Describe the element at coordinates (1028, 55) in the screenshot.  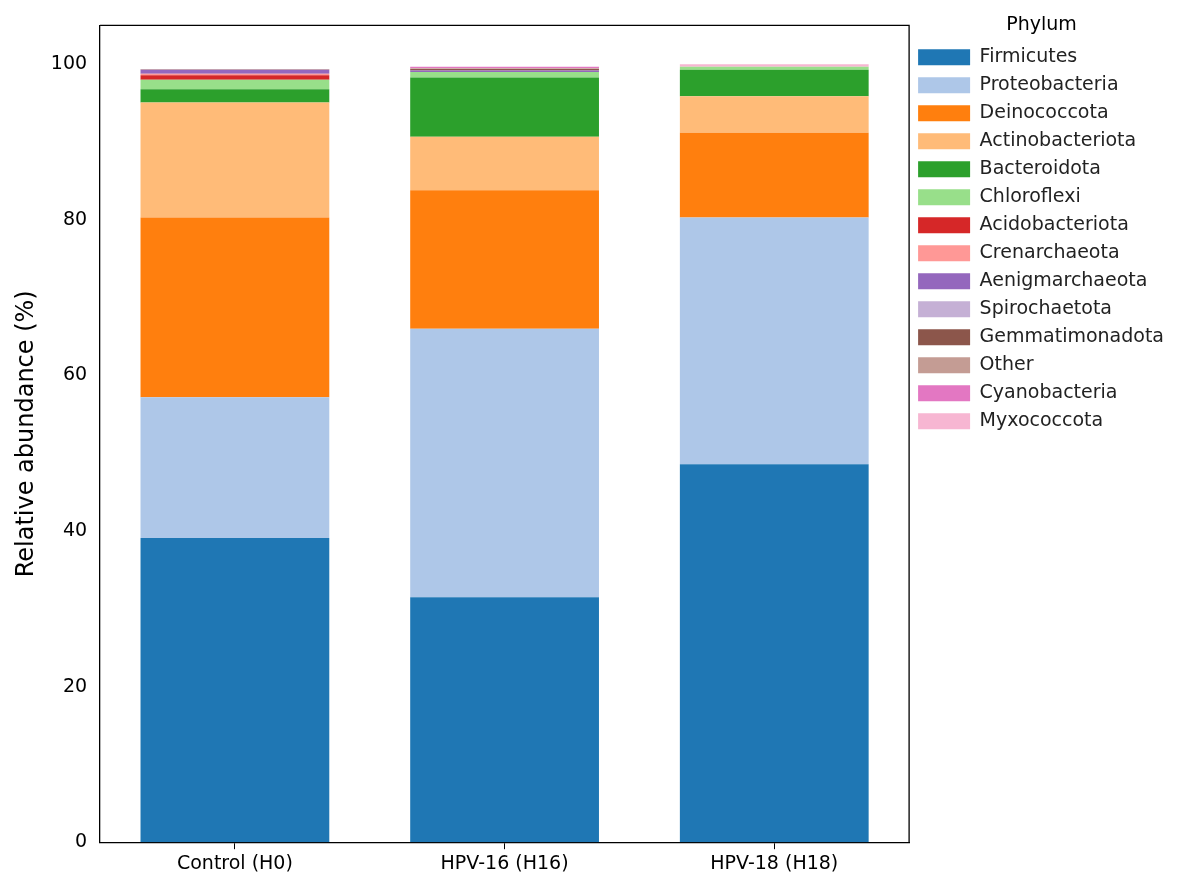
I see `legend-label: Firmicutes` at that location.